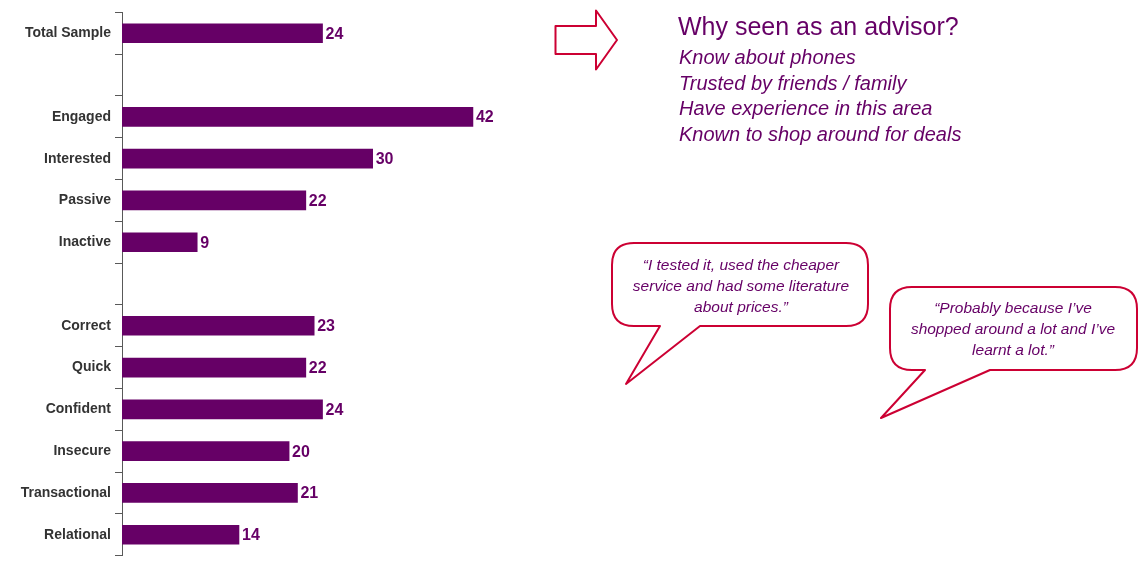  Describe the element at coordinates (68, 32) in the screenshot. I see `y-tick-label: Total Sample` at that location.